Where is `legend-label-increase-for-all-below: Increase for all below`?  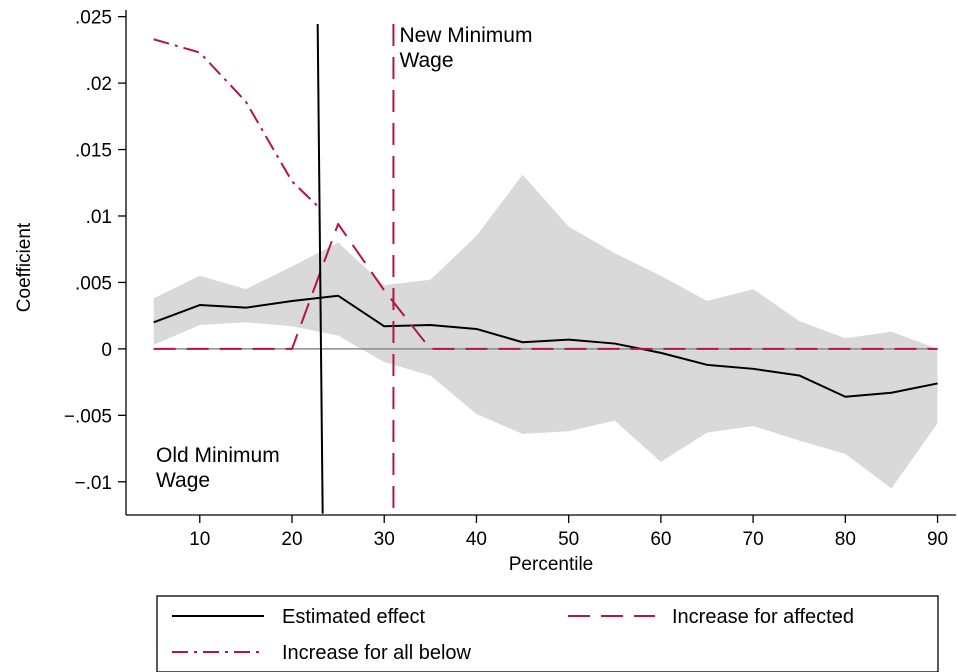 legend-label-increase-for-all-below: Increase for all below is located at coordinates (377, 653).